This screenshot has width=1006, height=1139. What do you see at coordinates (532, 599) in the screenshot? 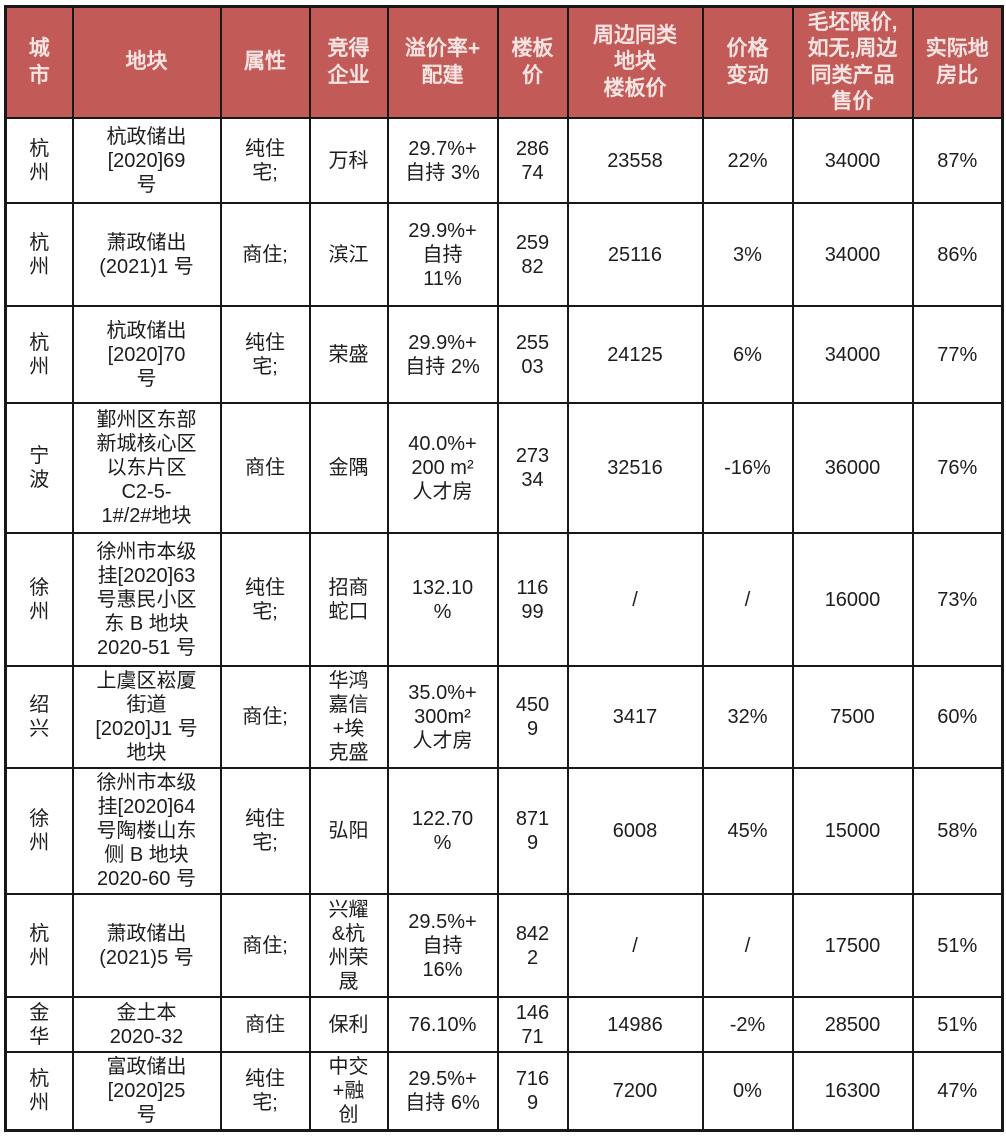
I see `table-cell: 116 99` at bounding box center [532, 599].